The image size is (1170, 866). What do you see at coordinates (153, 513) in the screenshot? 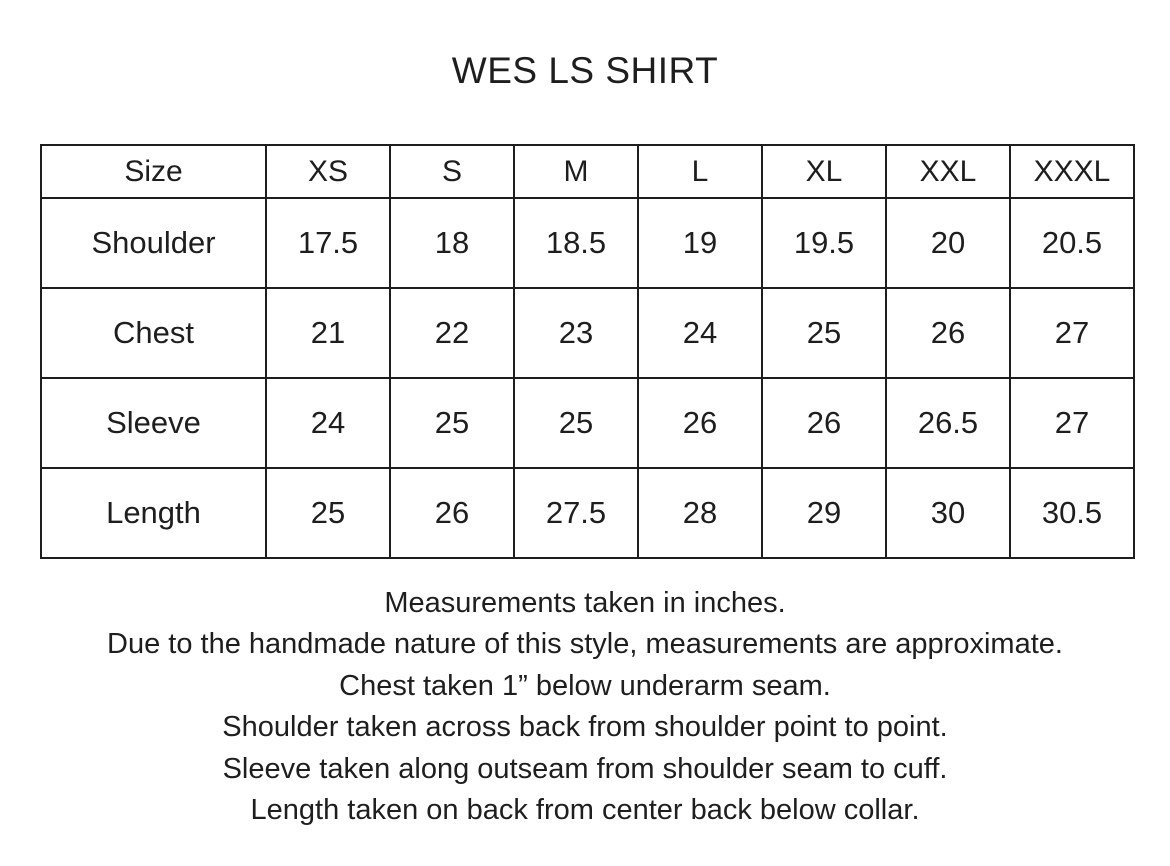
I see `row-label: Length` at bounding box center [153, 513].